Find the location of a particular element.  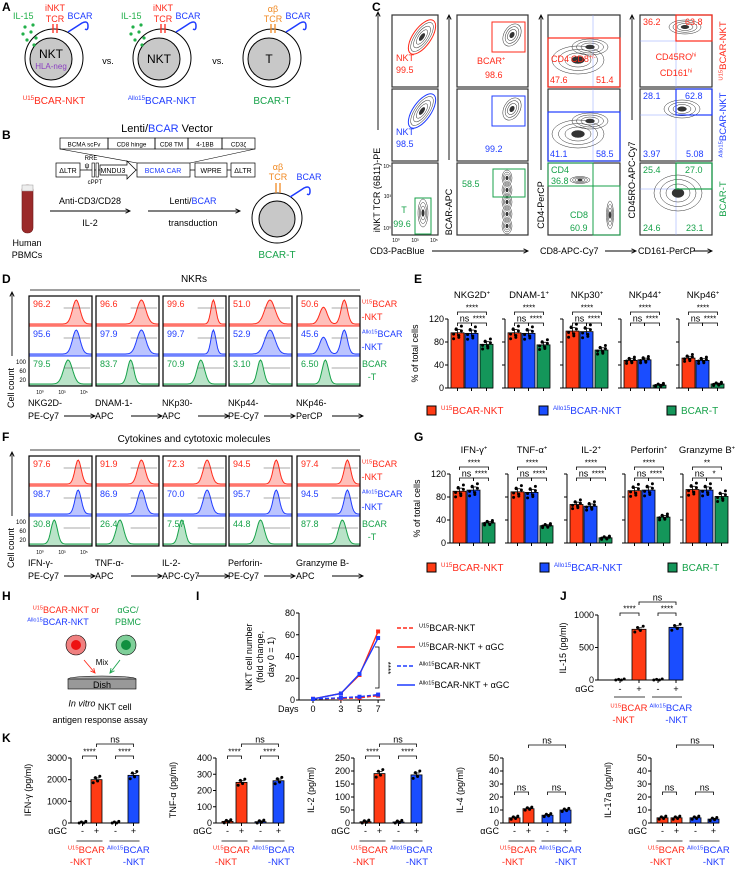

panel-title: NKRs is located at coordinates (194, 279).